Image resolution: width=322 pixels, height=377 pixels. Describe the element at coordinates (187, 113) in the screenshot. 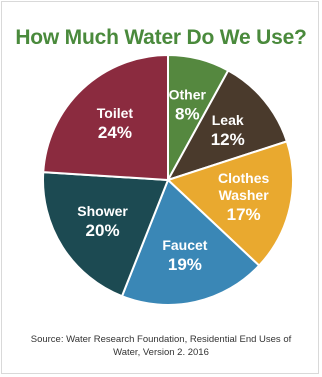

I see `slice-value-other: 8%` at that location.